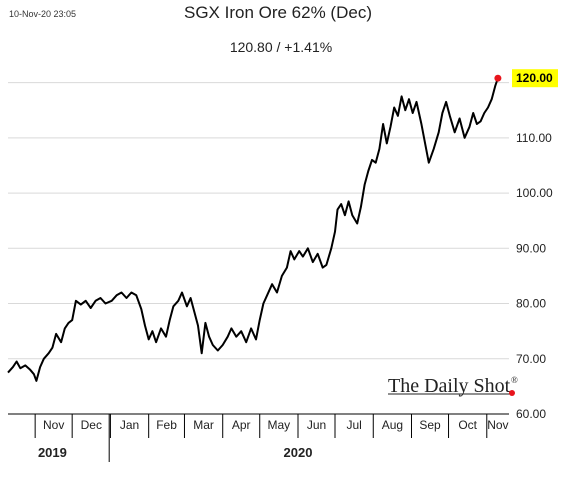 Image resolution: width=564 pixels, height=480 pixels. What do you see at coordinates (531, 414) in the screenshot?
I see `y-tick-label: 60.00` at bounding box center [531, 414].